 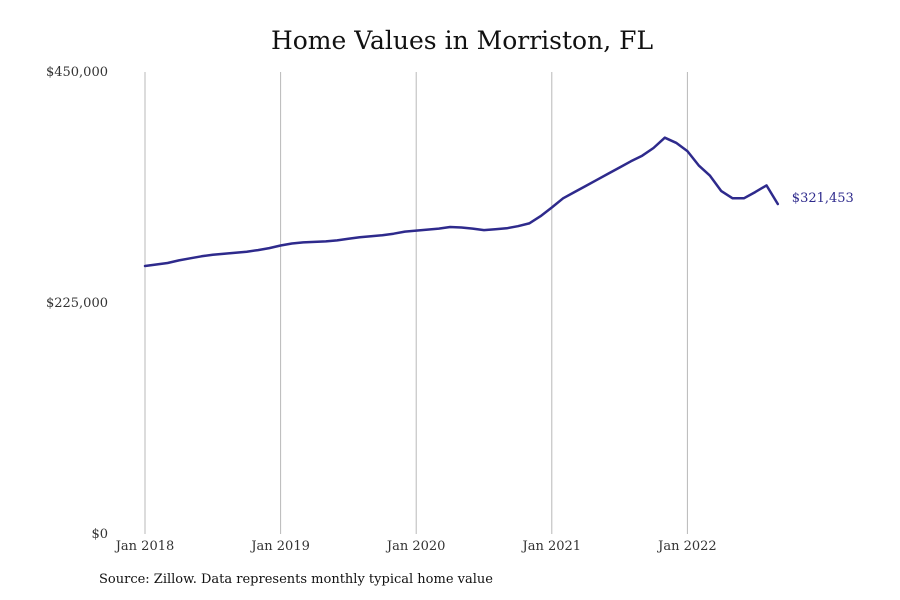 What do you see at coordinates (686, 546) in the screenshot?
I see `x-tick-label: Jan 2022` at bounding box center [686, 546].